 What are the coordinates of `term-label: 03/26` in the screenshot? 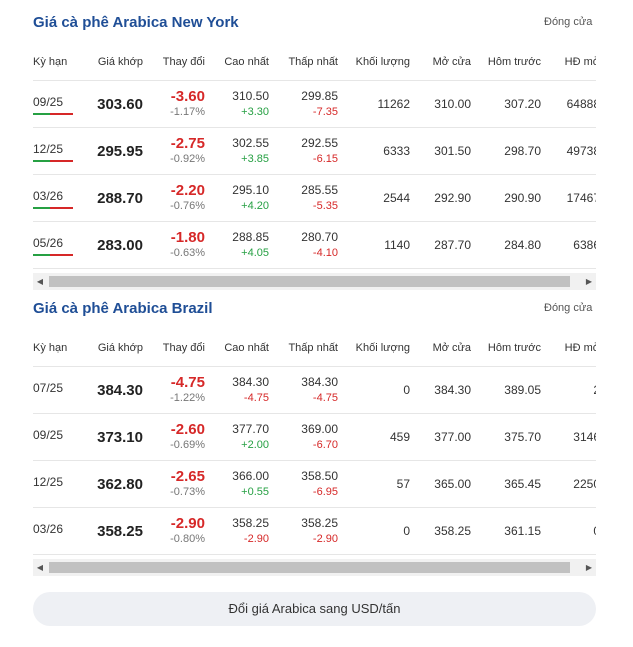 It's located at (48, 529).